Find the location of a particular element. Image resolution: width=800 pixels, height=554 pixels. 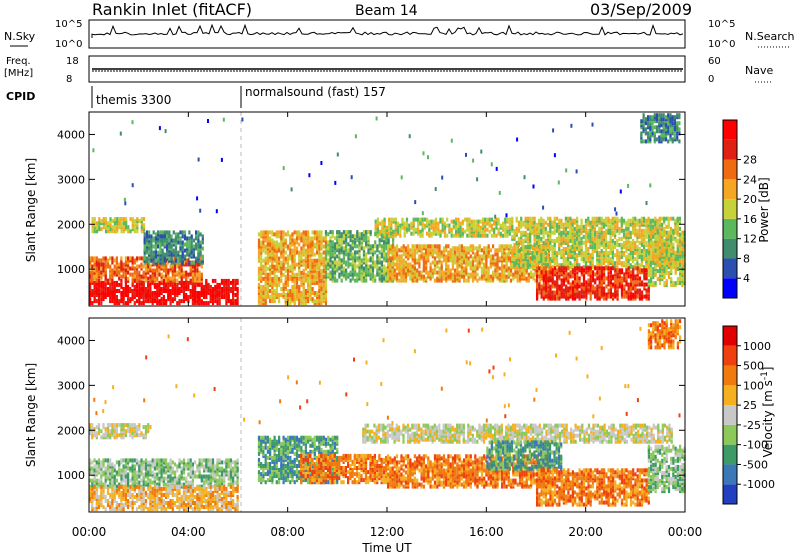

nsky-strip-frame is located at coordinates (387, 34).